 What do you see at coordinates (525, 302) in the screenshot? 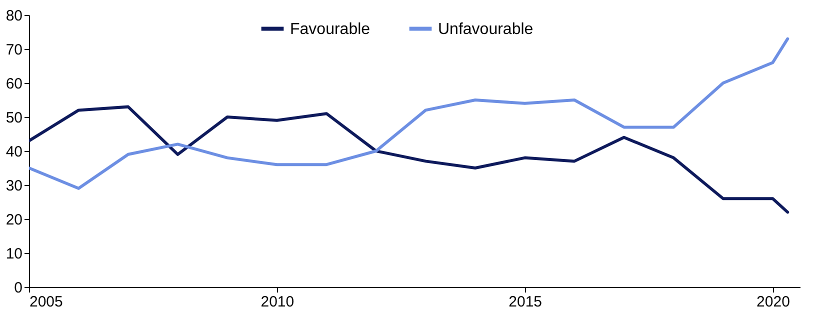
I see `x-tick-label: 2015` at bounding box center [525, 302].